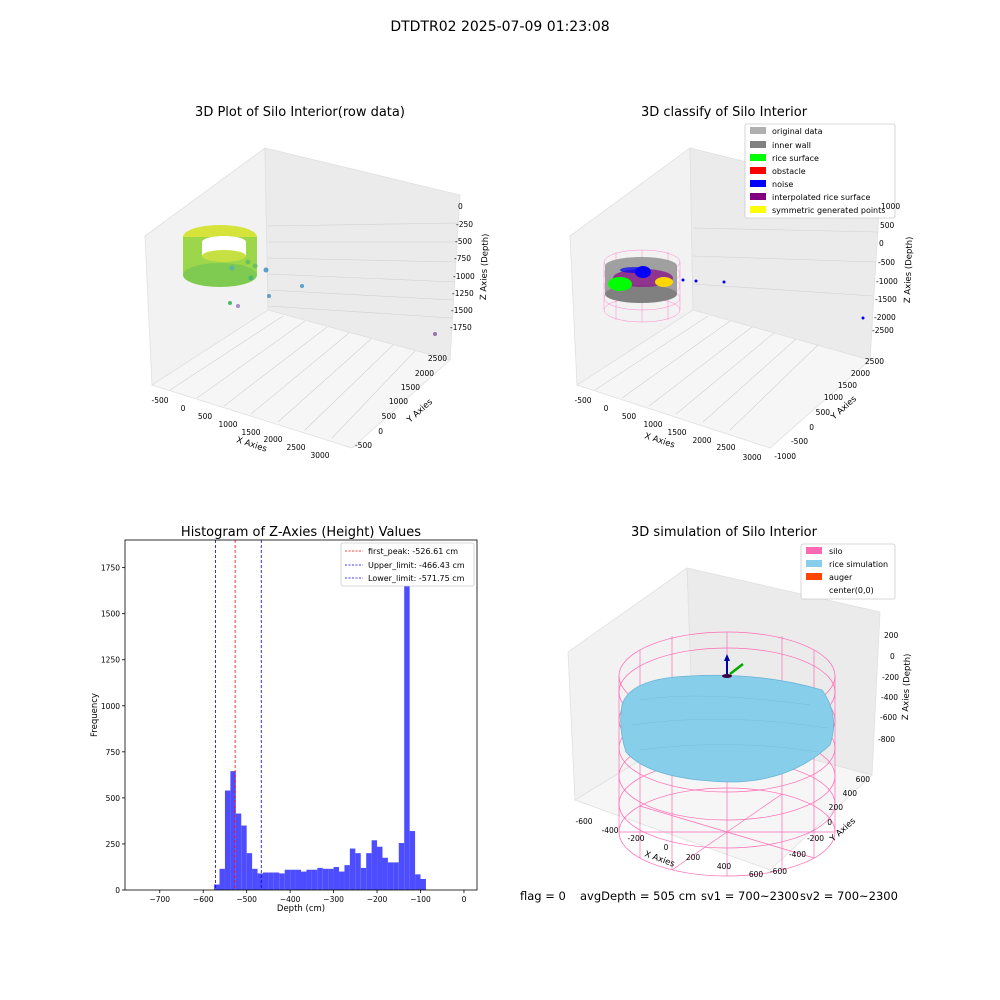 This screenshot has height=1000, width=1000. What do you see at coordinates (724, 866) in the screenshot?
I see `sim-x-tick: 400` at bounding box center [724, 866].